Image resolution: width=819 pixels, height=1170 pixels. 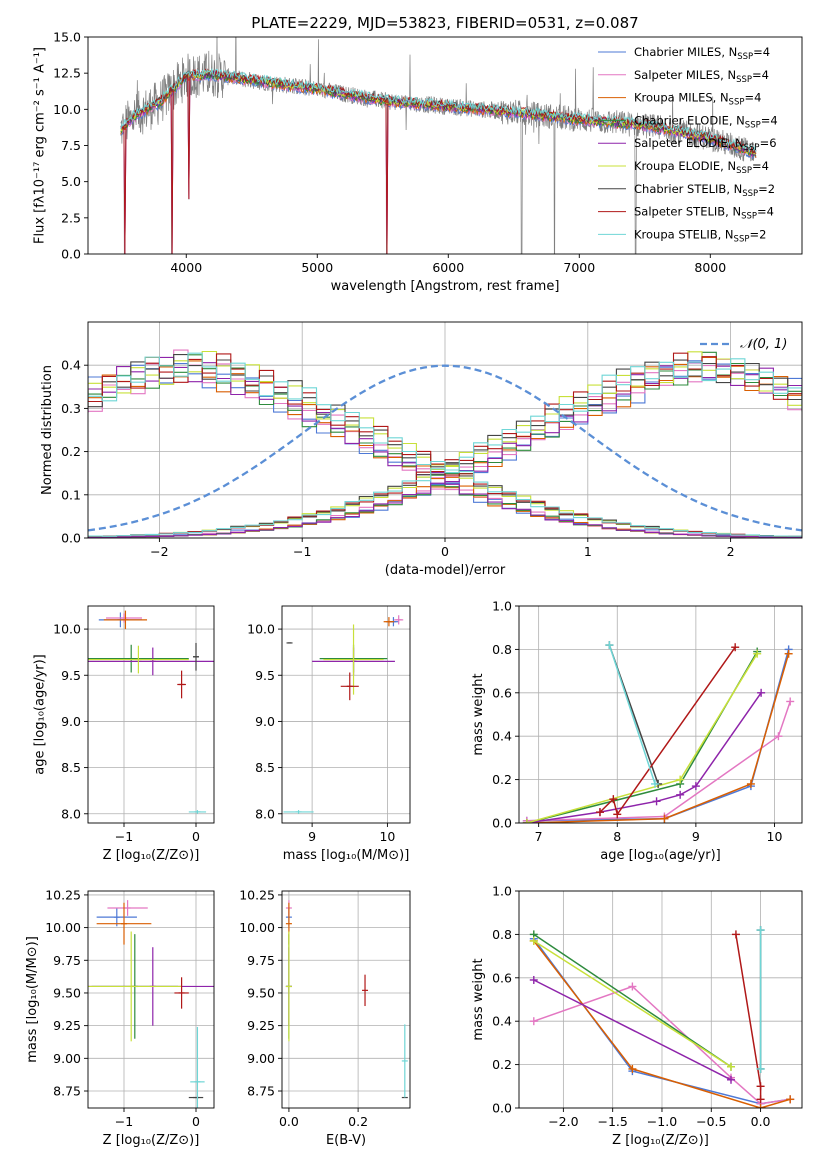 I want to click on legend-entry: Salpeter STELIB, NSSP=4, so click(x=704, y=213).